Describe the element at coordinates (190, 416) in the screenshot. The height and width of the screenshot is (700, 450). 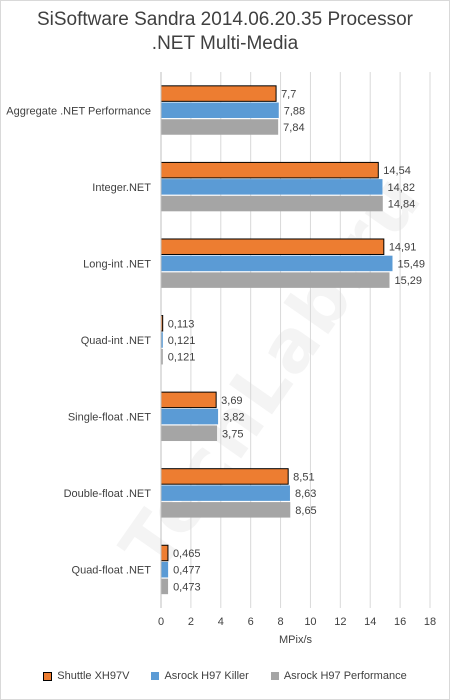
I see `bar-asrock-h97-killer-single-float-net` at that location.